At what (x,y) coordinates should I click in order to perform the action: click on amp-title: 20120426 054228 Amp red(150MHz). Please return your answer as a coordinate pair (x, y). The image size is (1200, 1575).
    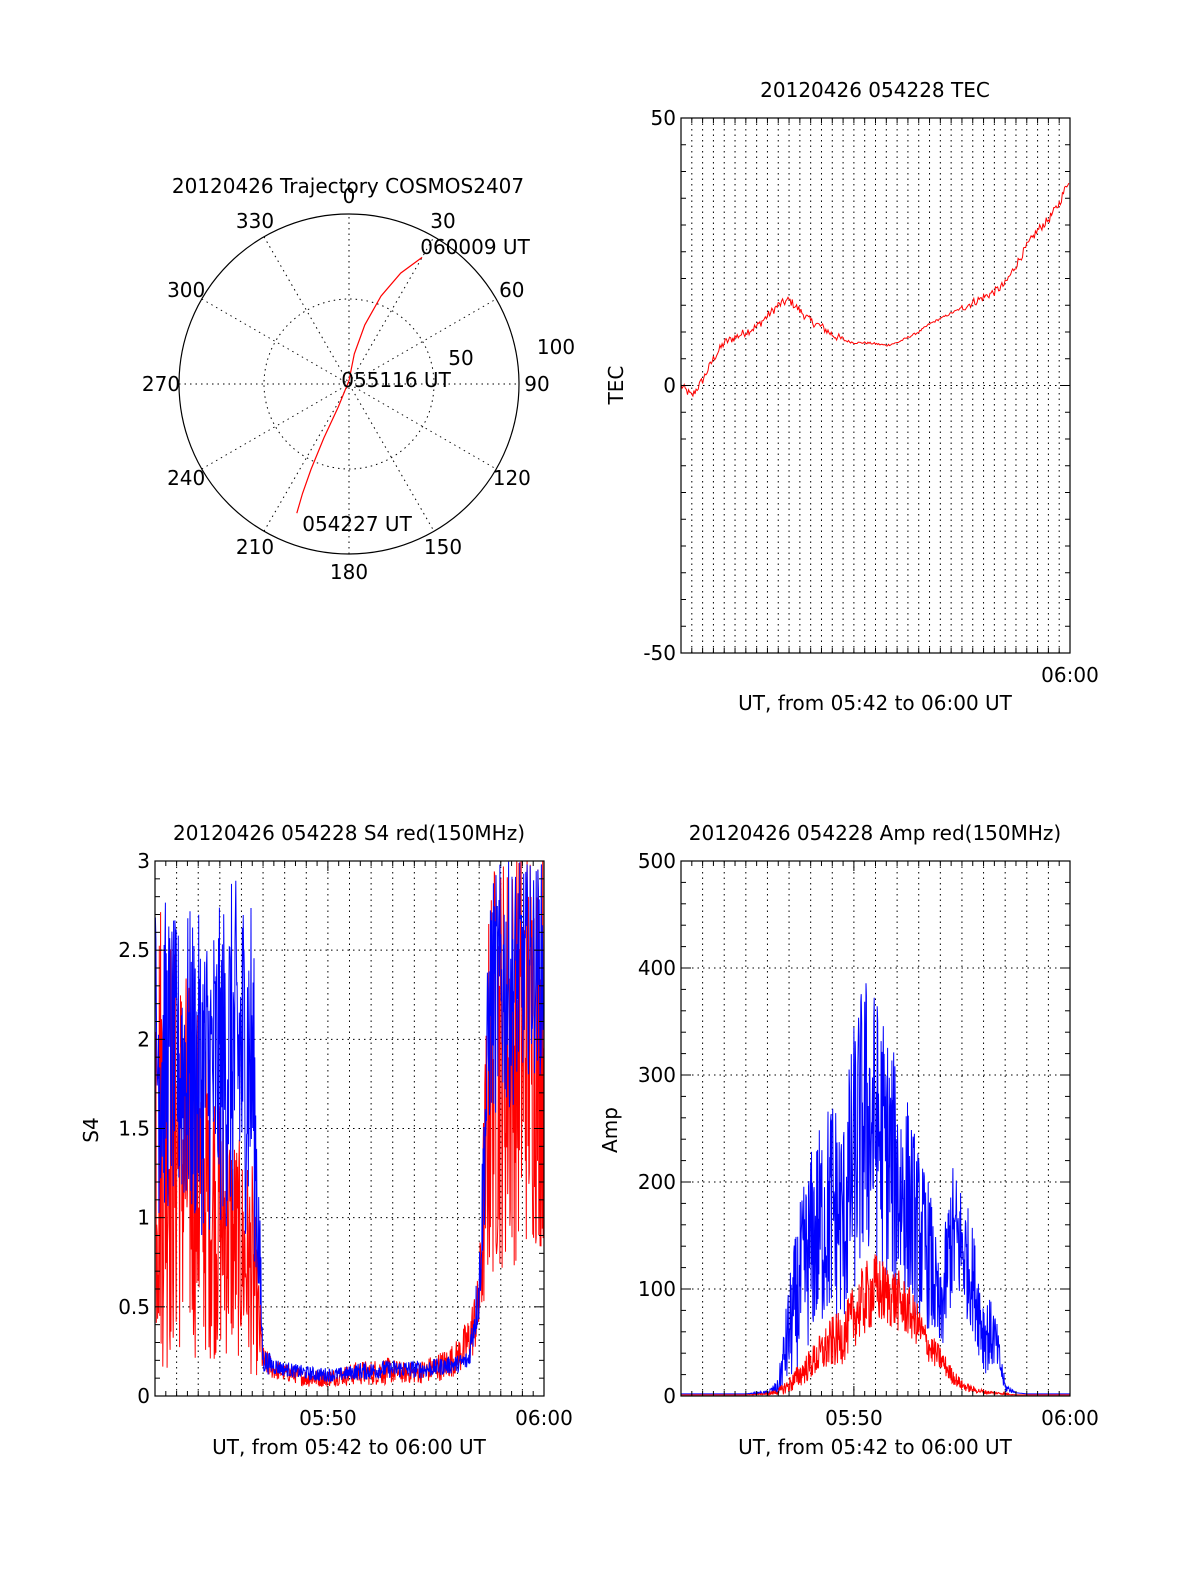
    Looking at the image, I should click on (875, 833).